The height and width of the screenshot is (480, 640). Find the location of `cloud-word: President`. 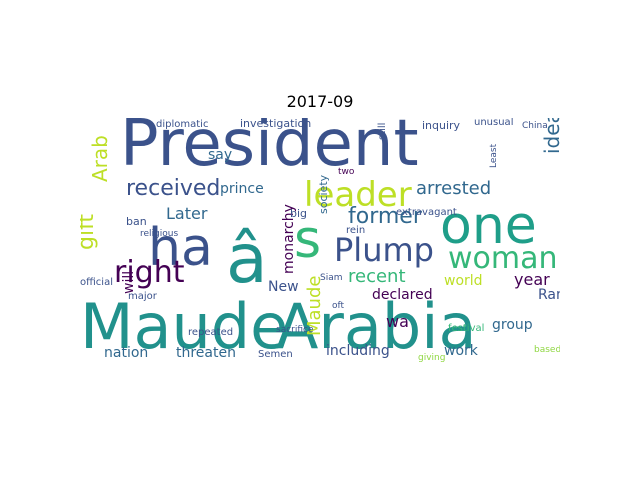

cloud-word: President is located at coordinates (269, 149).